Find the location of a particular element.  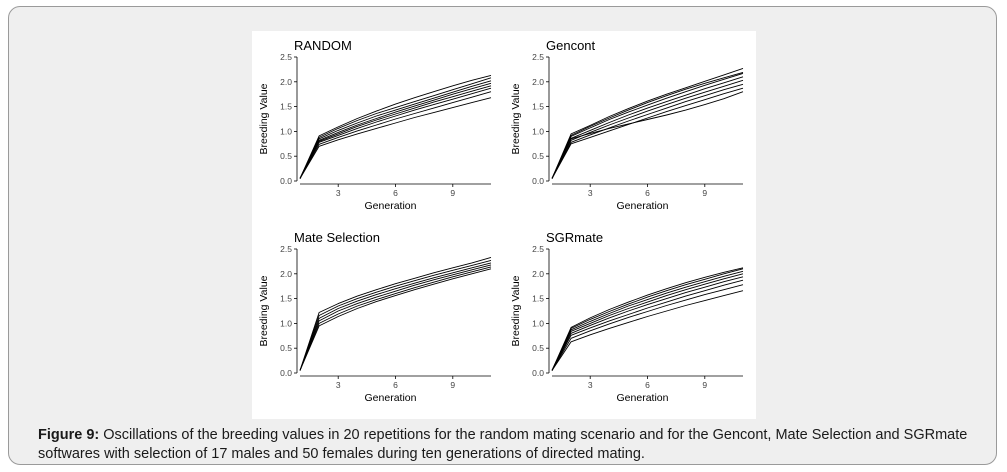

caption-label: Figure 9: is located at coordinates (69, 435).